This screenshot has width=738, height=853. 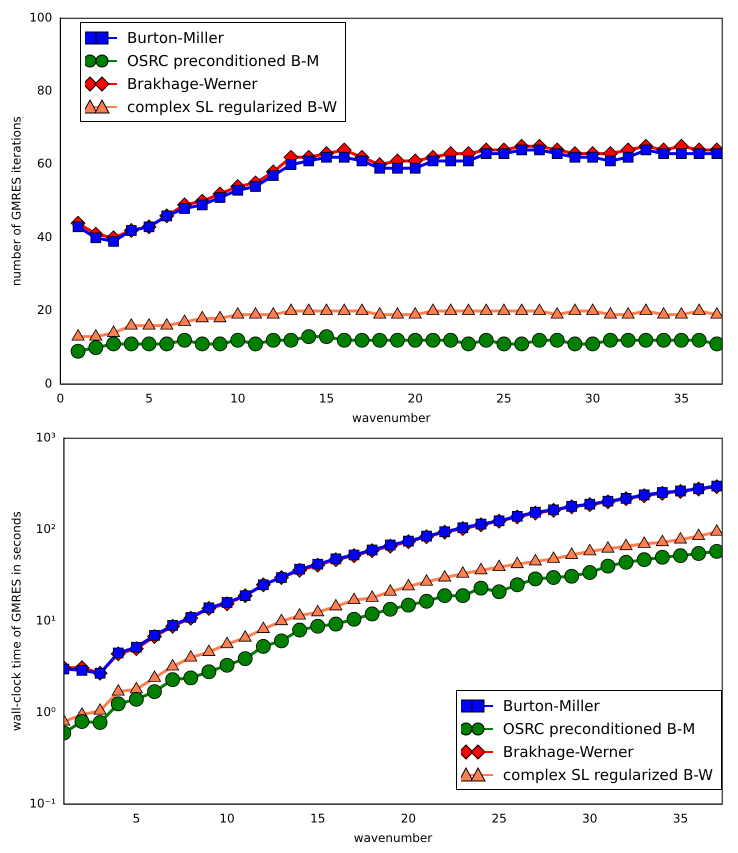 I want to click on y-tick-label: 80, so click(x=44, y=91).